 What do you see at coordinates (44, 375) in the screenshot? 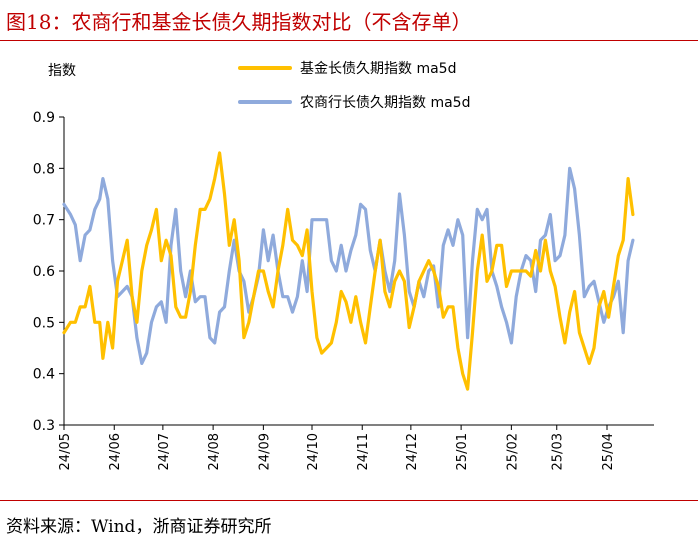
I see `y-tick-label: 0.4` at bounding box center [44, 375].